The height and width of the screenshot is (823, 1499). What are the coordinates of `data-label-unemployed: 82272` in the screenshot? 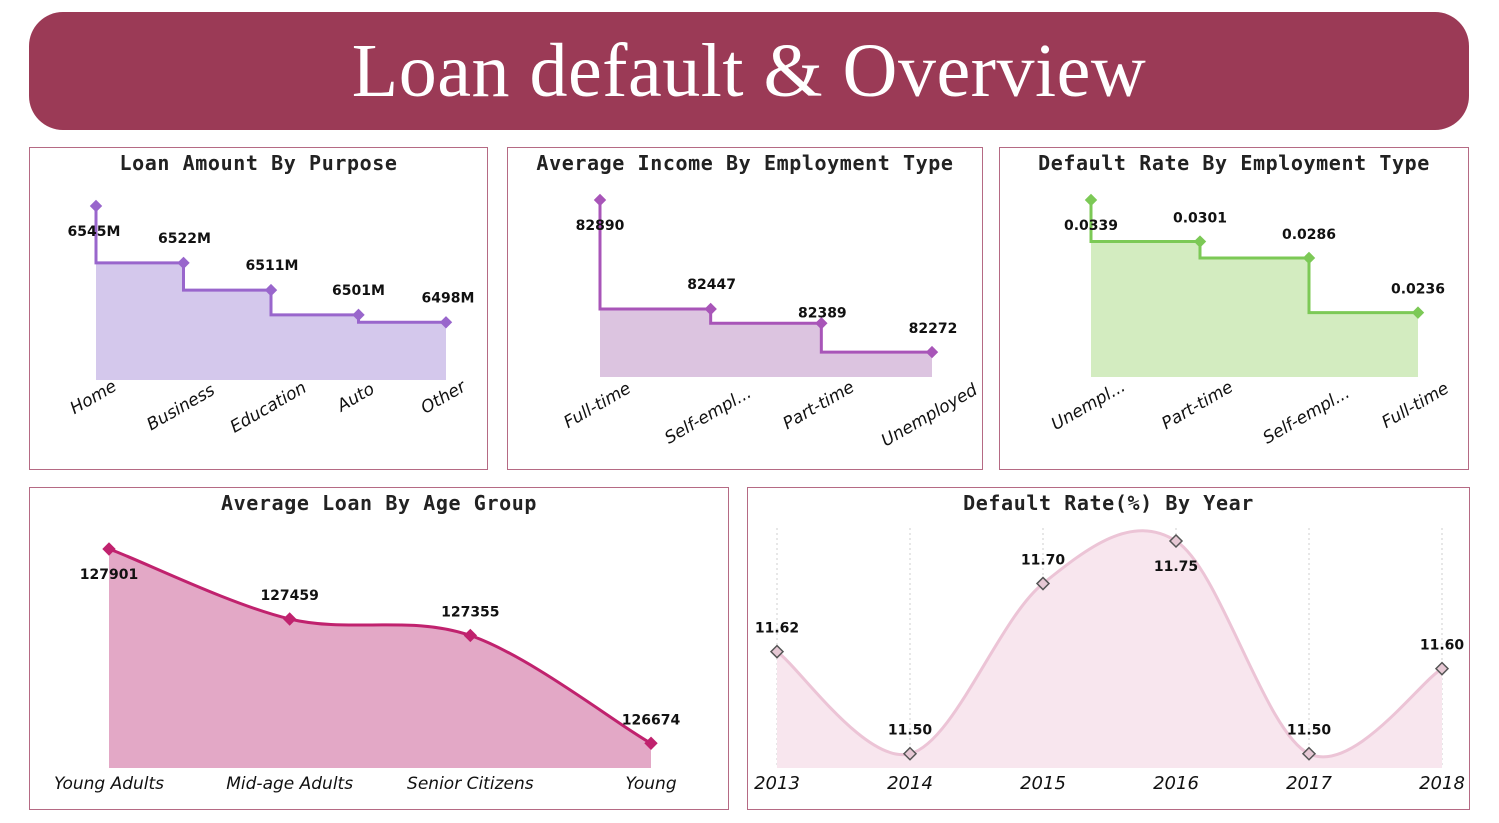 It's located at (933, 329).